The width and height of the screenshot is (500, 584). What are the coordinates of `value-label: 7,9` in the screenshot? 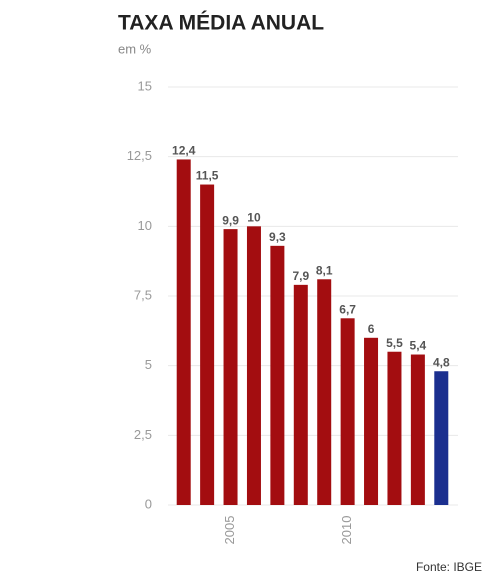 It's located at (300, 276).